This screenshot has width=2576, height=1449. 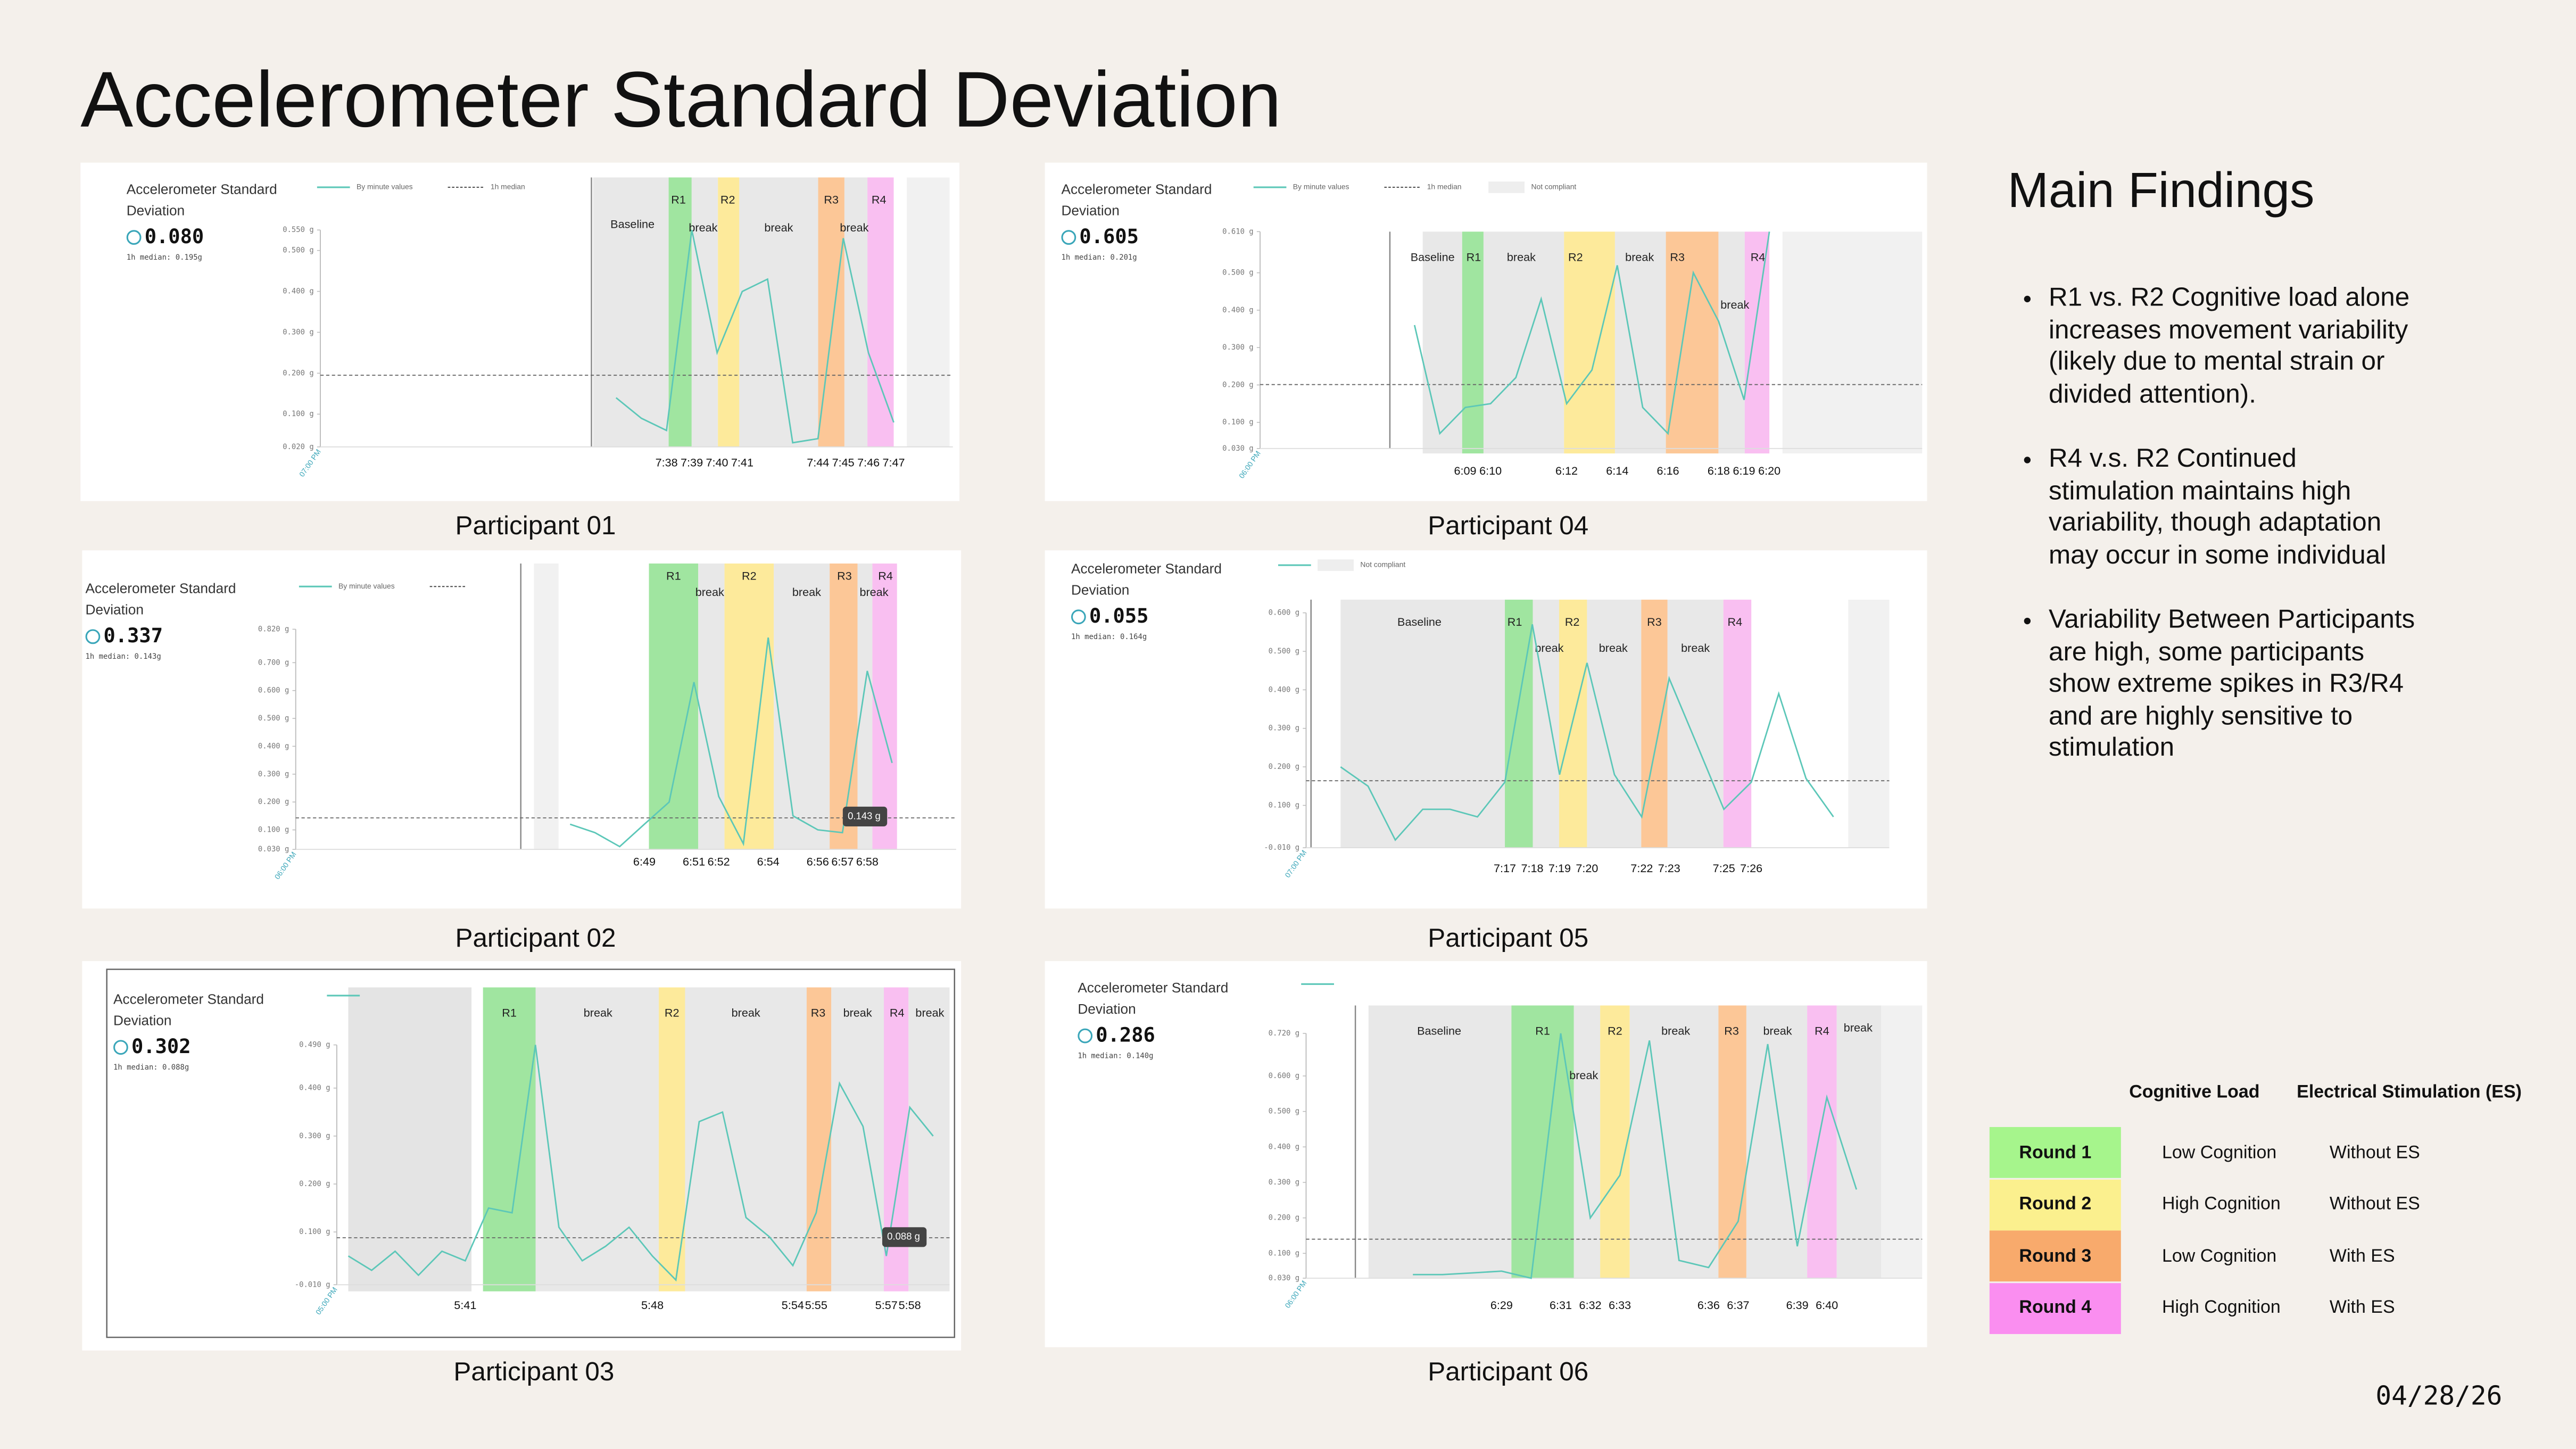 What do you see at coordinates (2161, 191) in the screenshot?
I see `findings-title: Main Findings` at bounding box center [2161, 191].